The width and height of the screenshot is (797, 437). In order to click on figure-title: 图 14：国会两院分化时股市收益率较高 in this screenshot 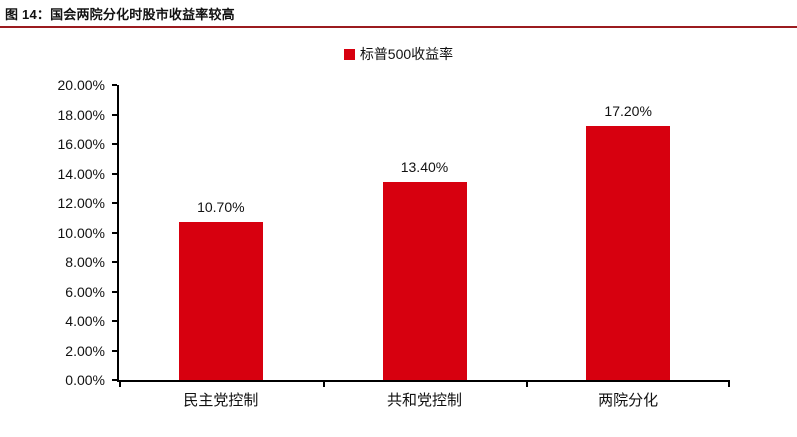, I will do `click(120, 14)`.